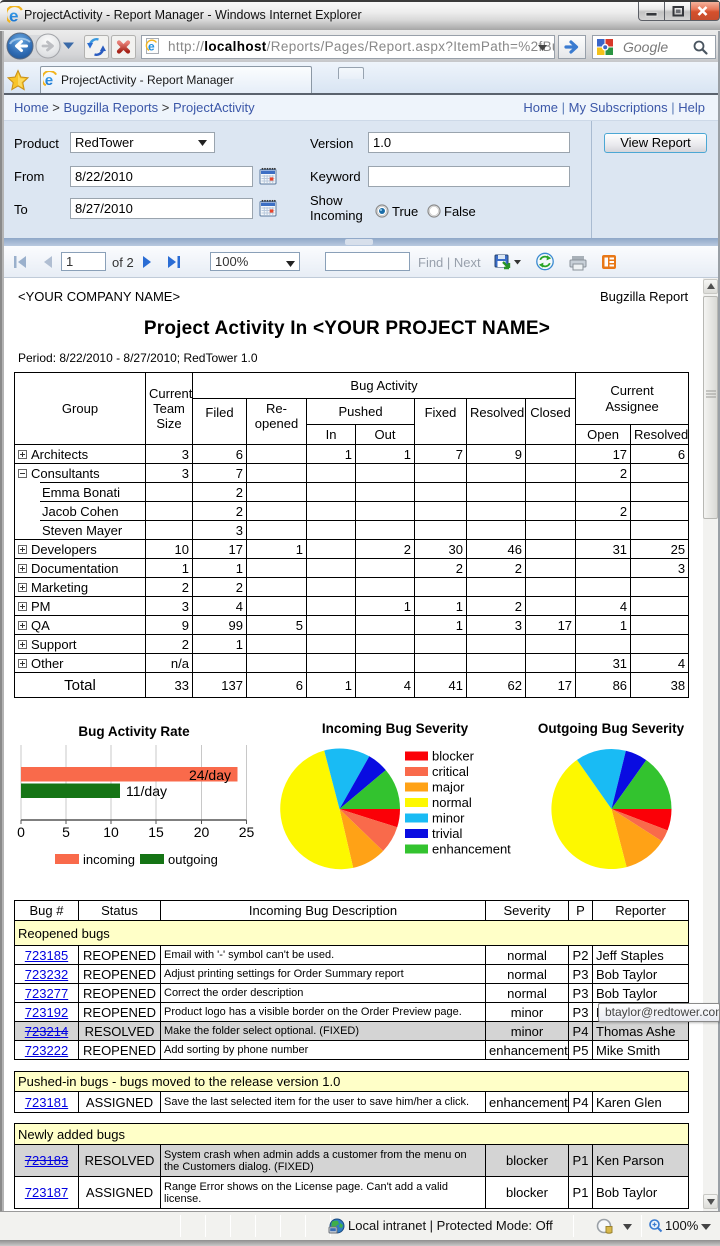  Describe the element at coordinates (66, 832) in the screenshot. I see `svg-text: 5` at that location.